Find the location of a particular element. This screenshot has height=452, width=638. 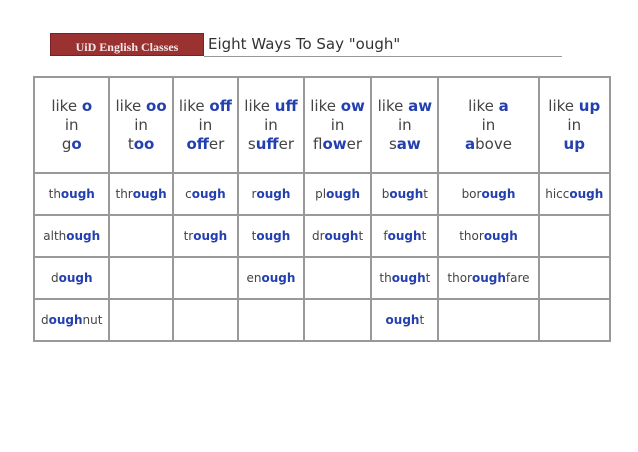

word-cell: through is located at coordinates (141, 194).